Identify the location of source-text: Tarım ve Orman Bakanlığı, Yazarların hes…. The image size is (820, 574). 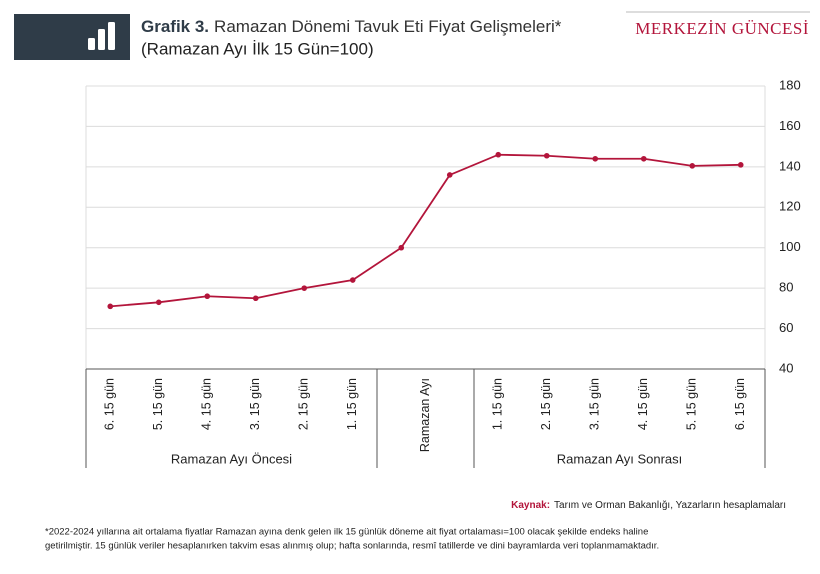
(670, 505).